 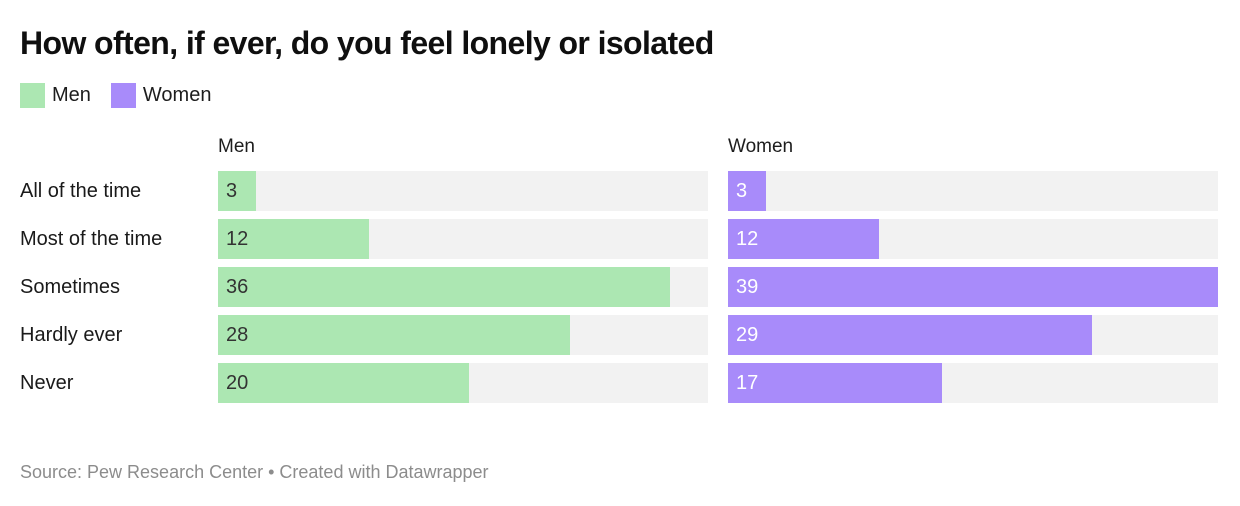 What do you see at coordinates (803, 239) in the screenshot?
I see `bar-women: 12` at bounding box center [803, 239].